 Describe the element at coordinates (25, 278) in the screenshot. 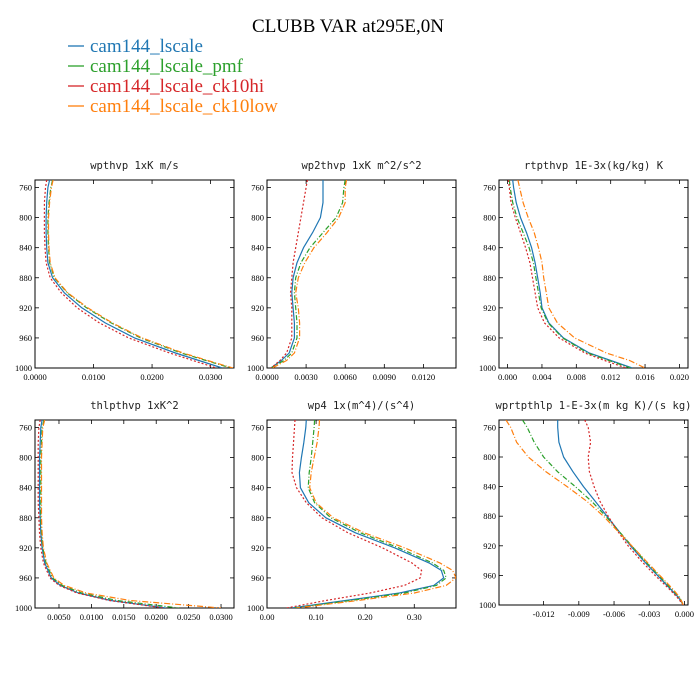

I see `y-tick-label-0-3: 880` at that location.